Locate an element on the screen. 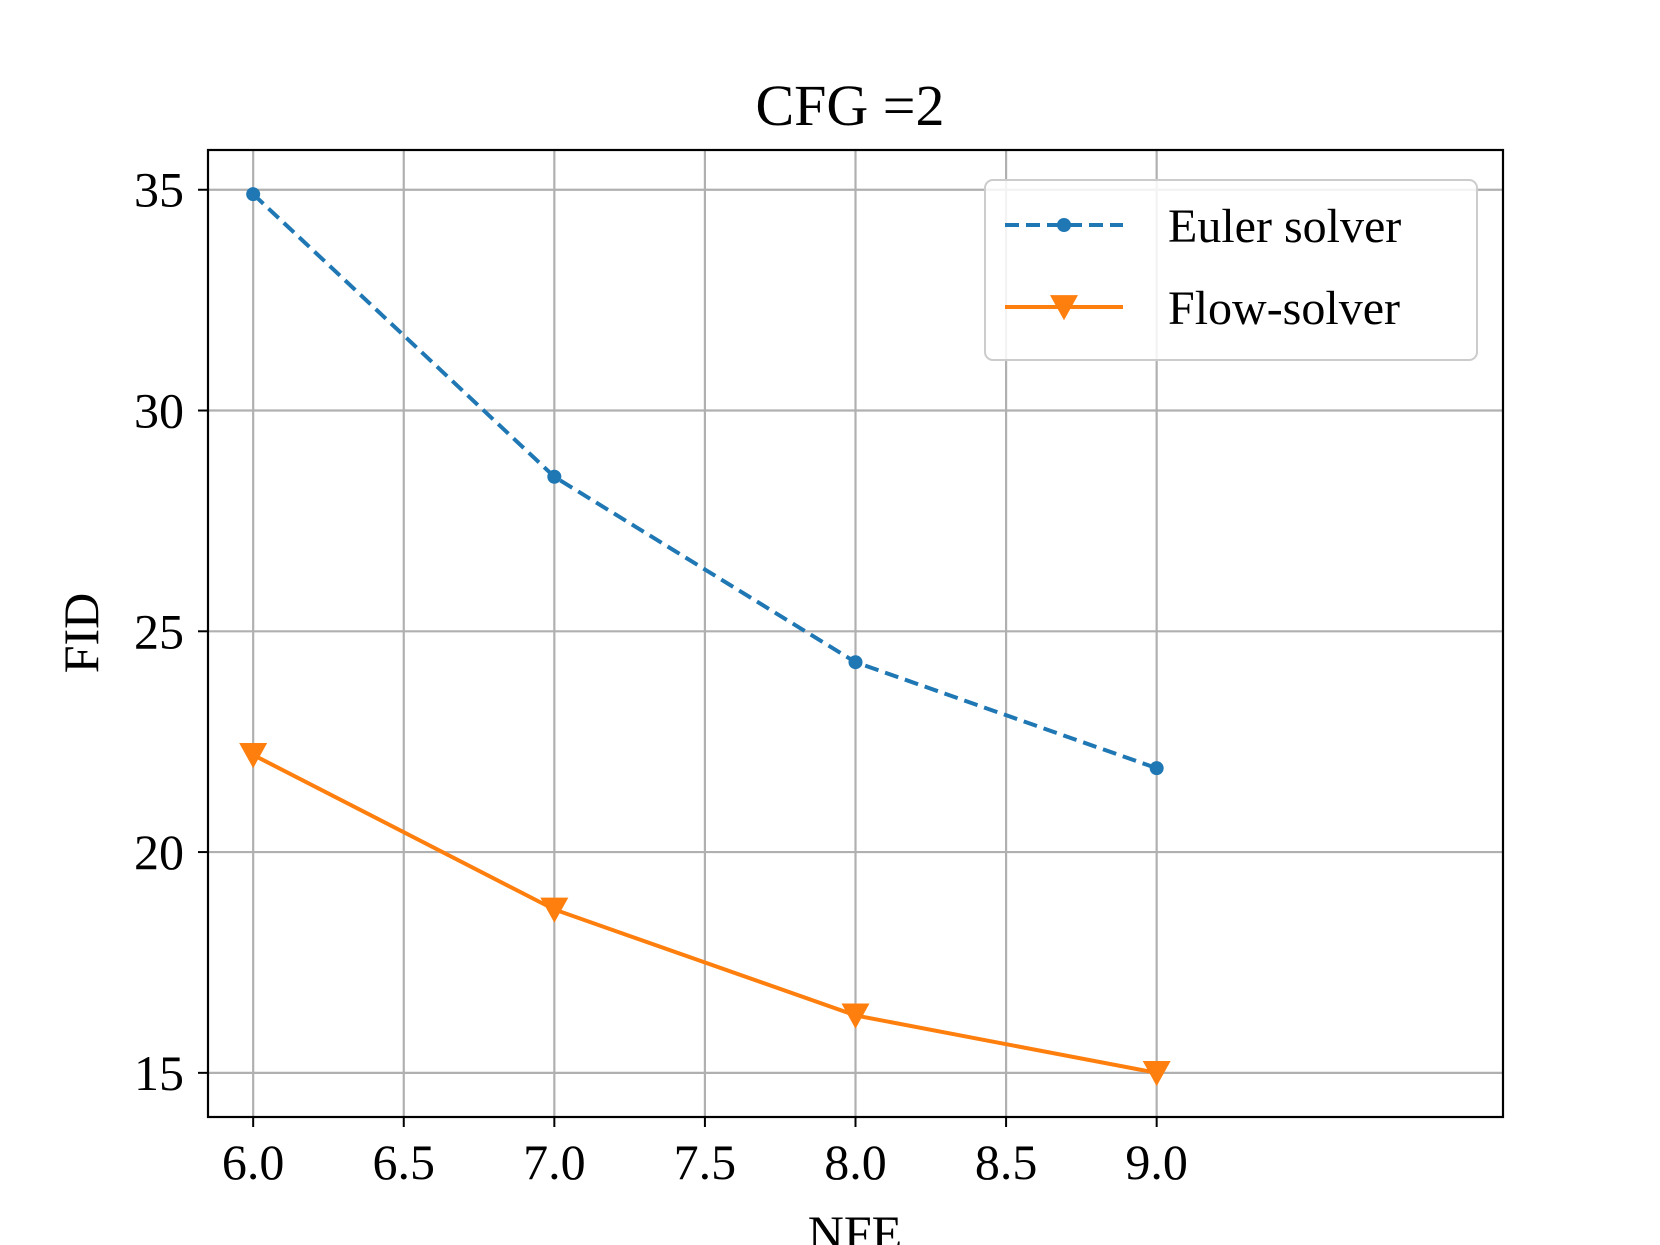 The width and height of the screenshot is (1660, 1245). legend-label: Flow-solver is located at coordinates (1284, 308).